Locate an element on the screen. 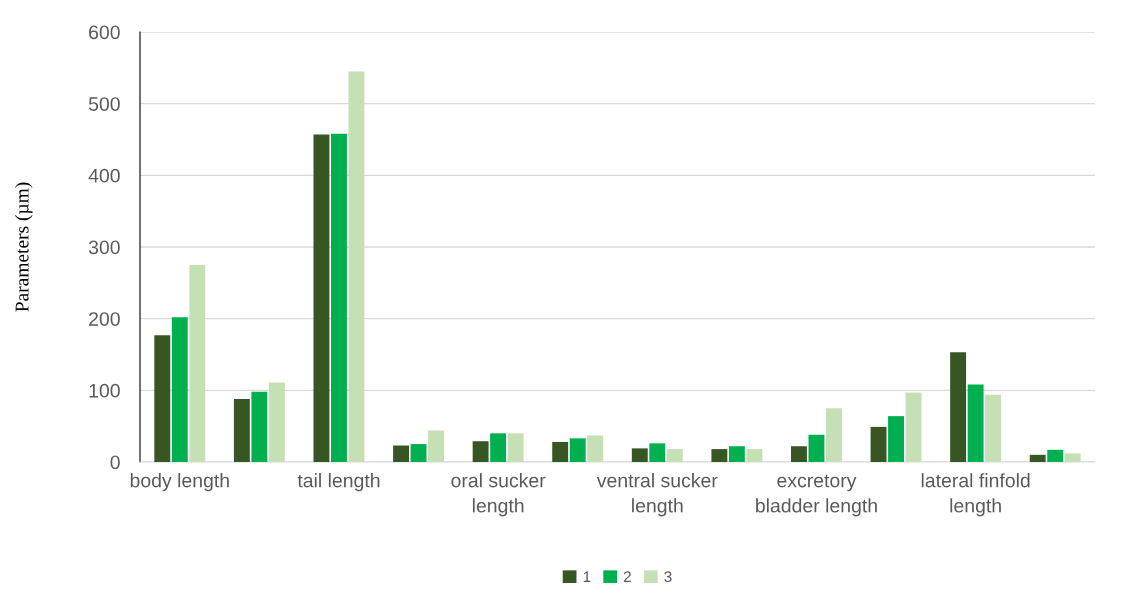  y-tick-label: 400 is located at coordinates (104, 175).